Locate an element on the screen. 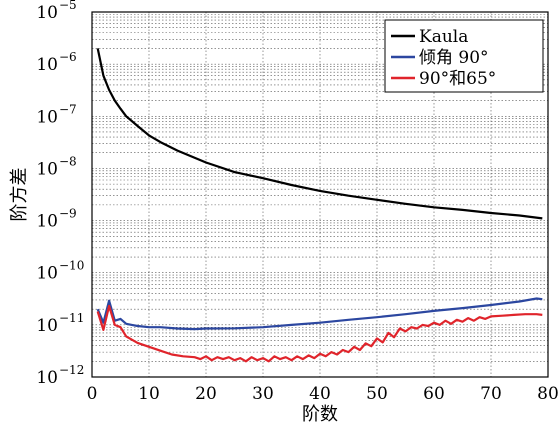 This screenshot has height=430, width=558. x-tick-label: 60 is located at coordinates (434, 394).